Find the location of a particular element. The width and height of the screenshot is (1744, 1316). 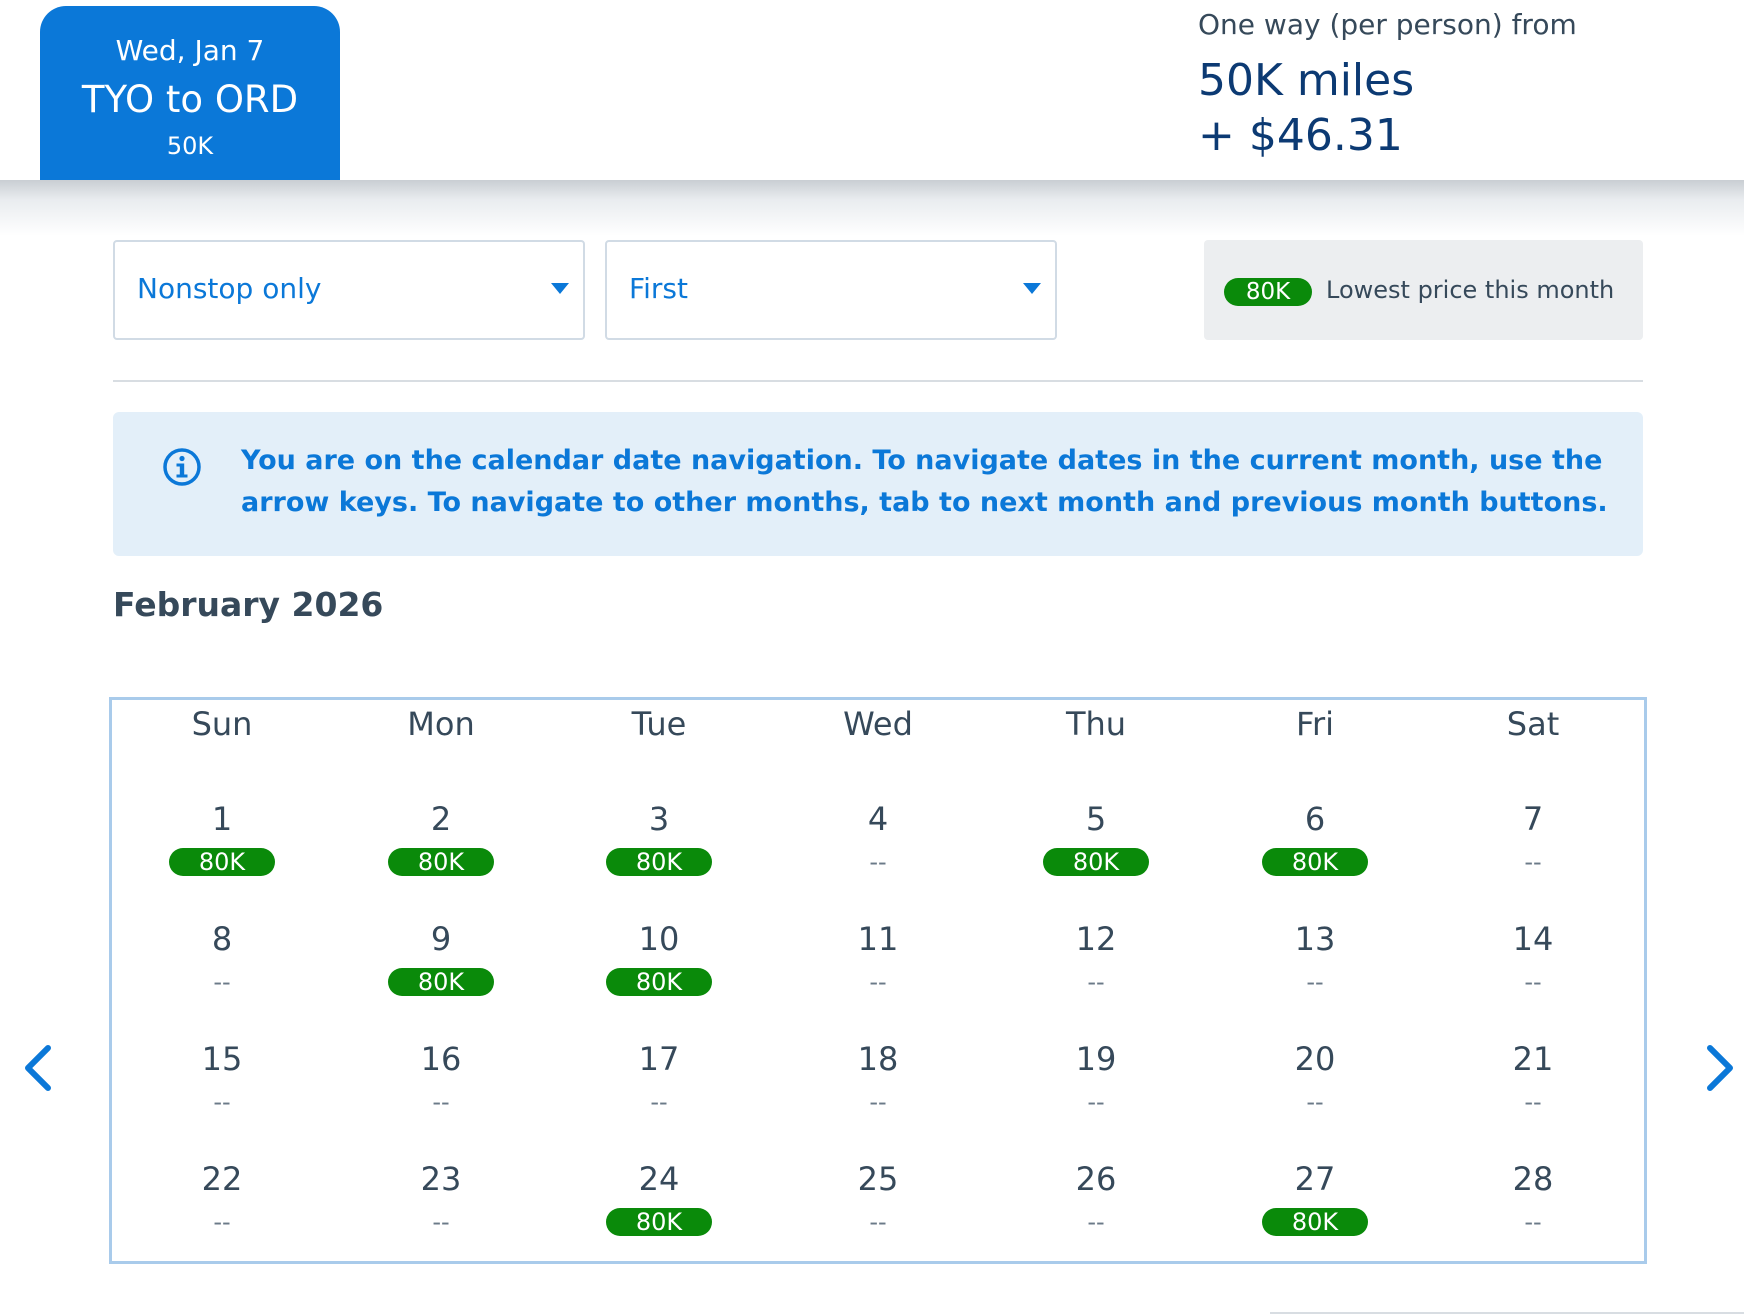

stops-select: Nonstop only is located at coordinates (349, 290).